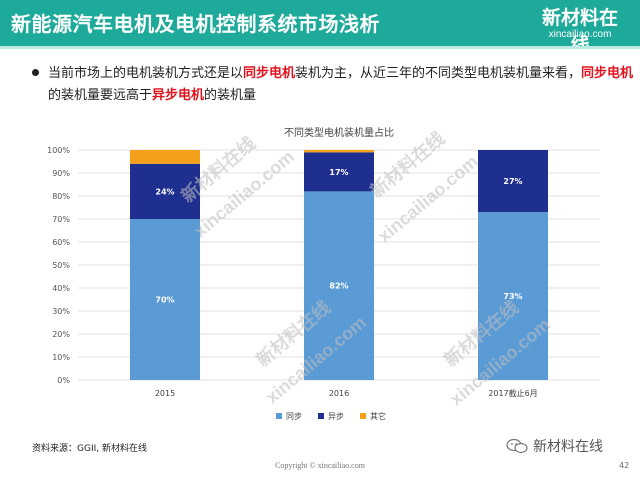 The image size is (640, 480). I want to click on data-label: 17%, so click(338, 172).